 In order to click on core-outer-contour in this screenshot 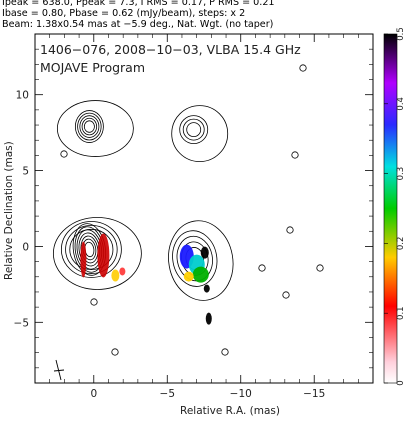, I will do `click(97, 253)`.